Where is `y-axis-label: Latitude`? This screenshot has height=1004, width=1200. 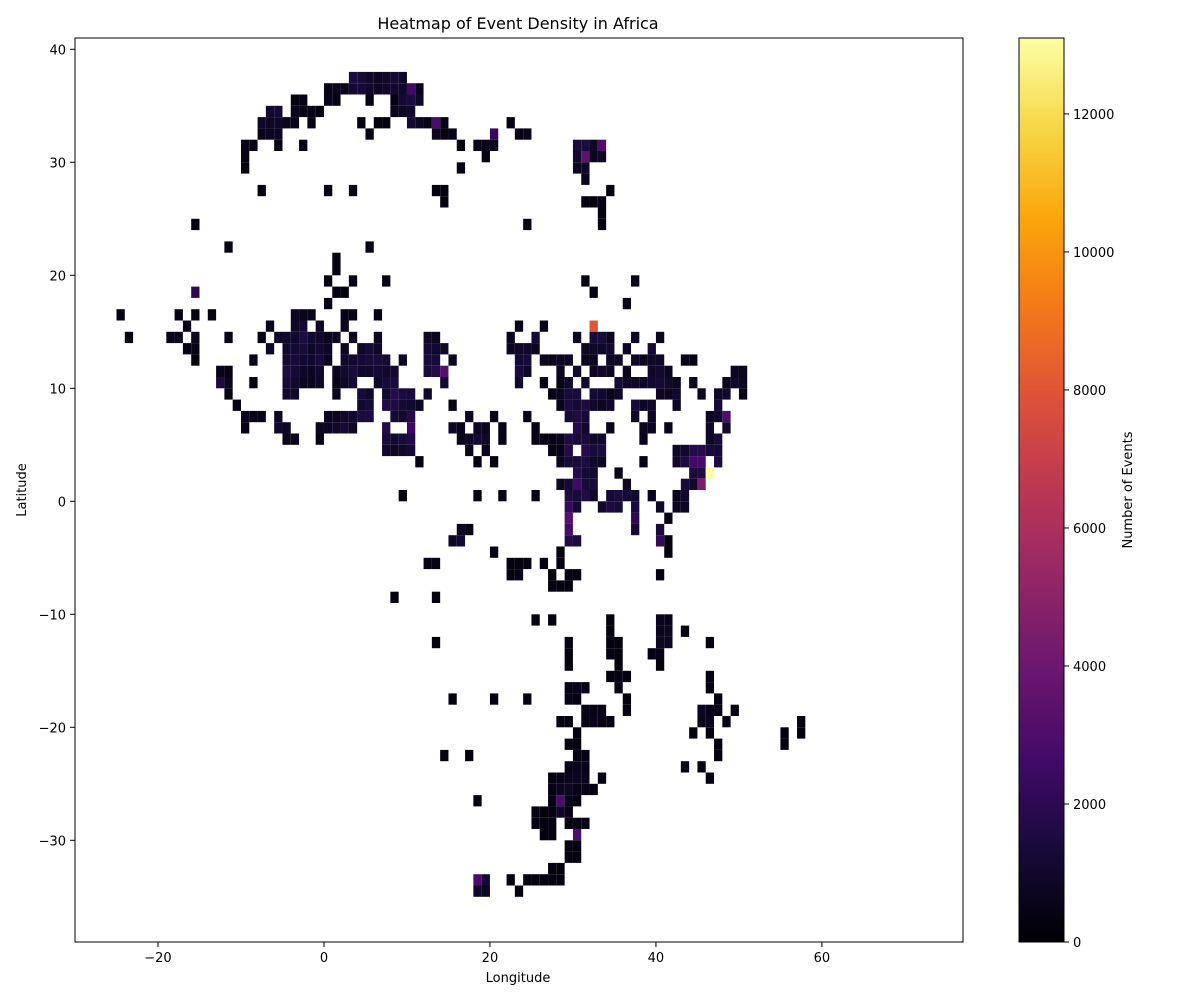
y-axis-label: Latitude is located at coordinates (22, 490).